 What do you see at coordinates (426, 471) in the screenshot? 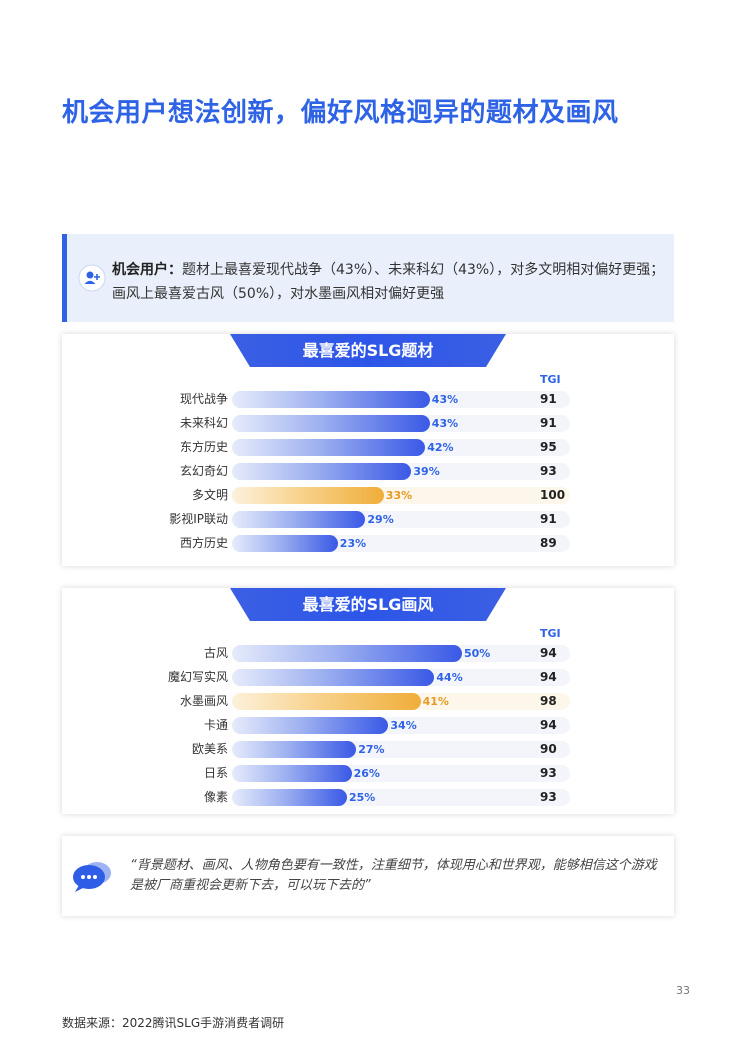
I see `value-label: 39%` at bounding box center [426, 471].